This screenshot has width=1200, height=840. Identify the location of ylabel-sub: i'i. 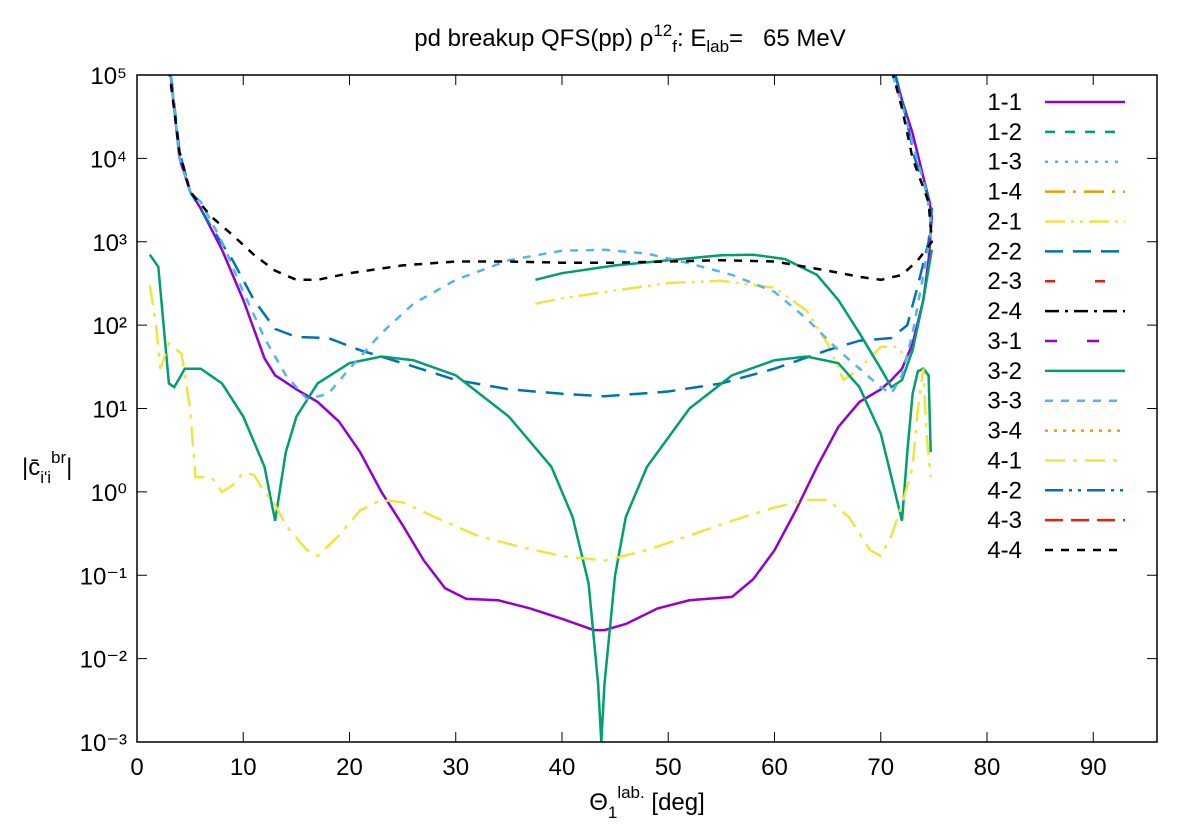
(45, 477).